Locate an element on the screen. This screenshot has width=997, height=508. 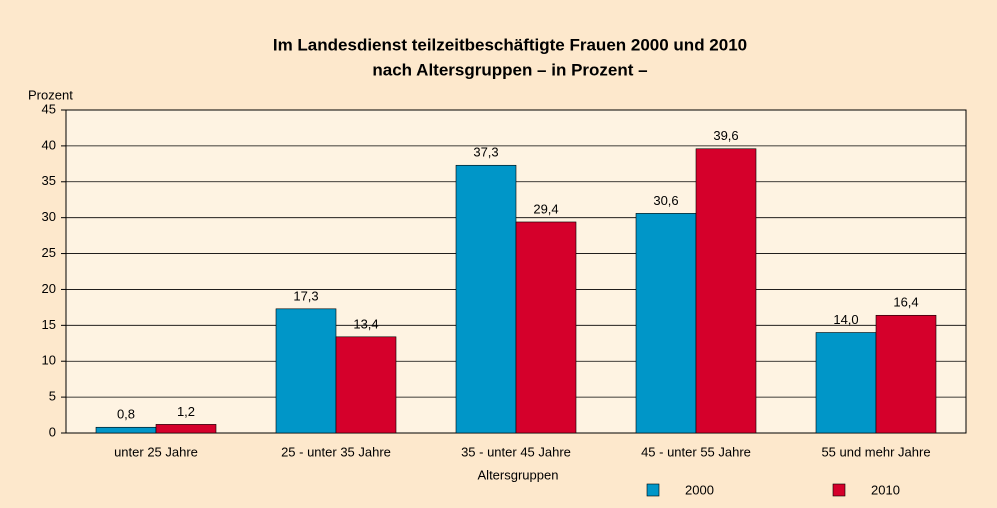
value-label: 0,8 is located at coordinates (126, 414).